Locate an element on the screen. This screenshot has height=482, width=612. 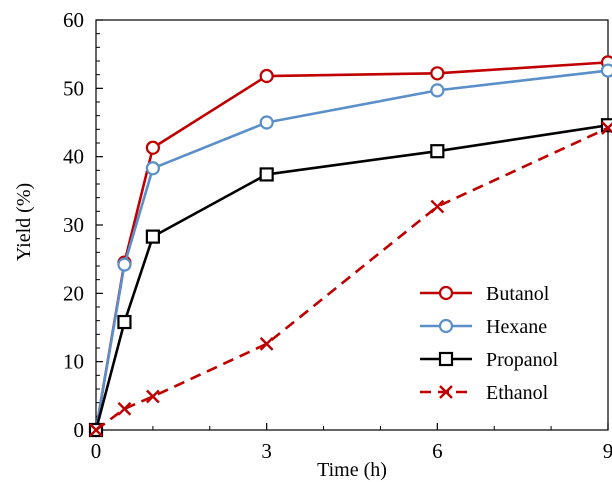
y-tick-label: 30 is located at coordinates (73, 225).